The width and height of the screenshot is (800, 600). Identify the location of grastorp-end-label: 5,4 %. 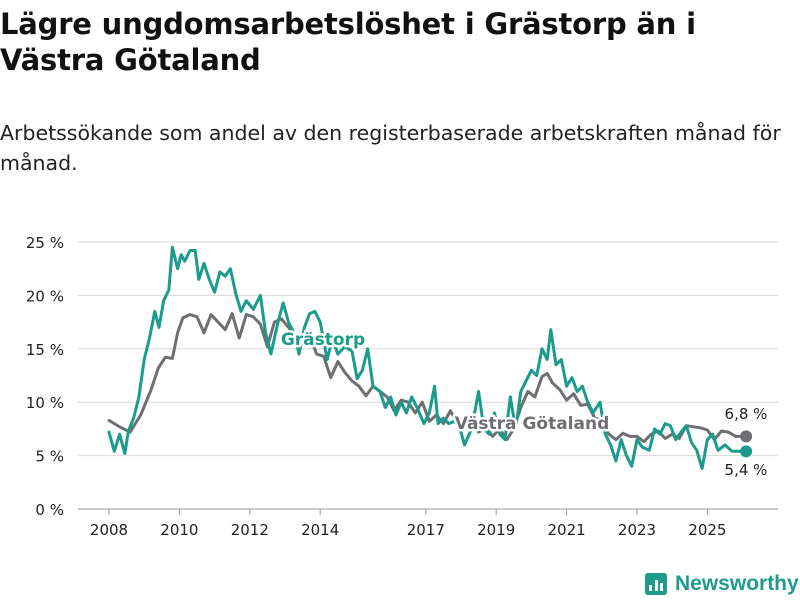
(746, 470).